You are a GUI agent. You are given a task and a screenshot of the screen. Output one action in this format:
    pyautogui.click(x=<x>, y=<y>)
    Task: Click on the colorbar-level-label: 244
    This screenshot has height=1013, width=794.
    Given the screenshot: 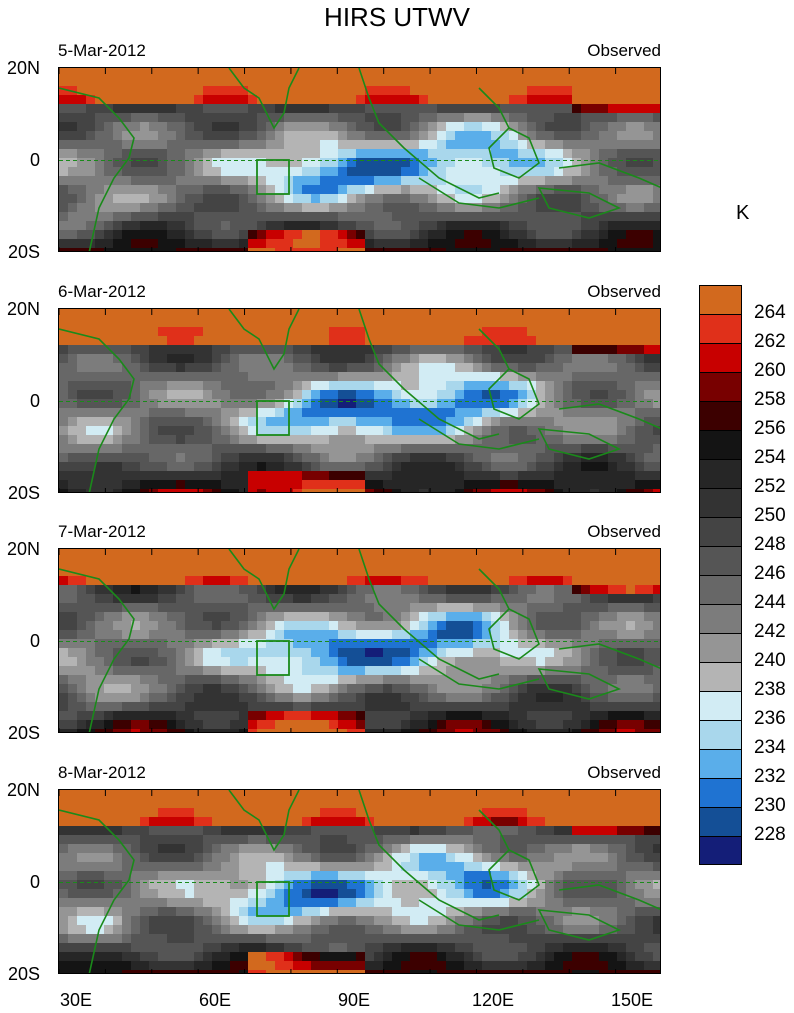 What is the action you would take?
    pyautogui.click(x=770, y=602)
    